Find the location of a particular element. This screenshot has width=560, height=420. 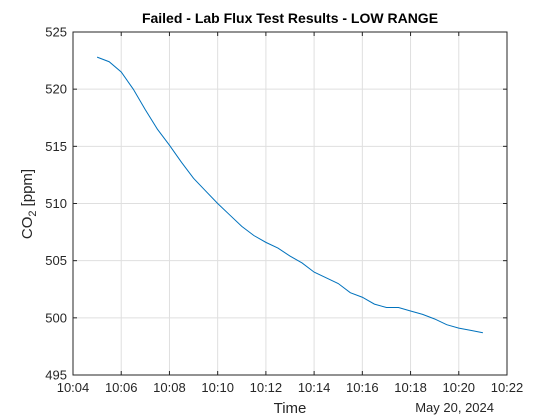

x-tick-label: 10:10 is located at coordinates (217, 387).